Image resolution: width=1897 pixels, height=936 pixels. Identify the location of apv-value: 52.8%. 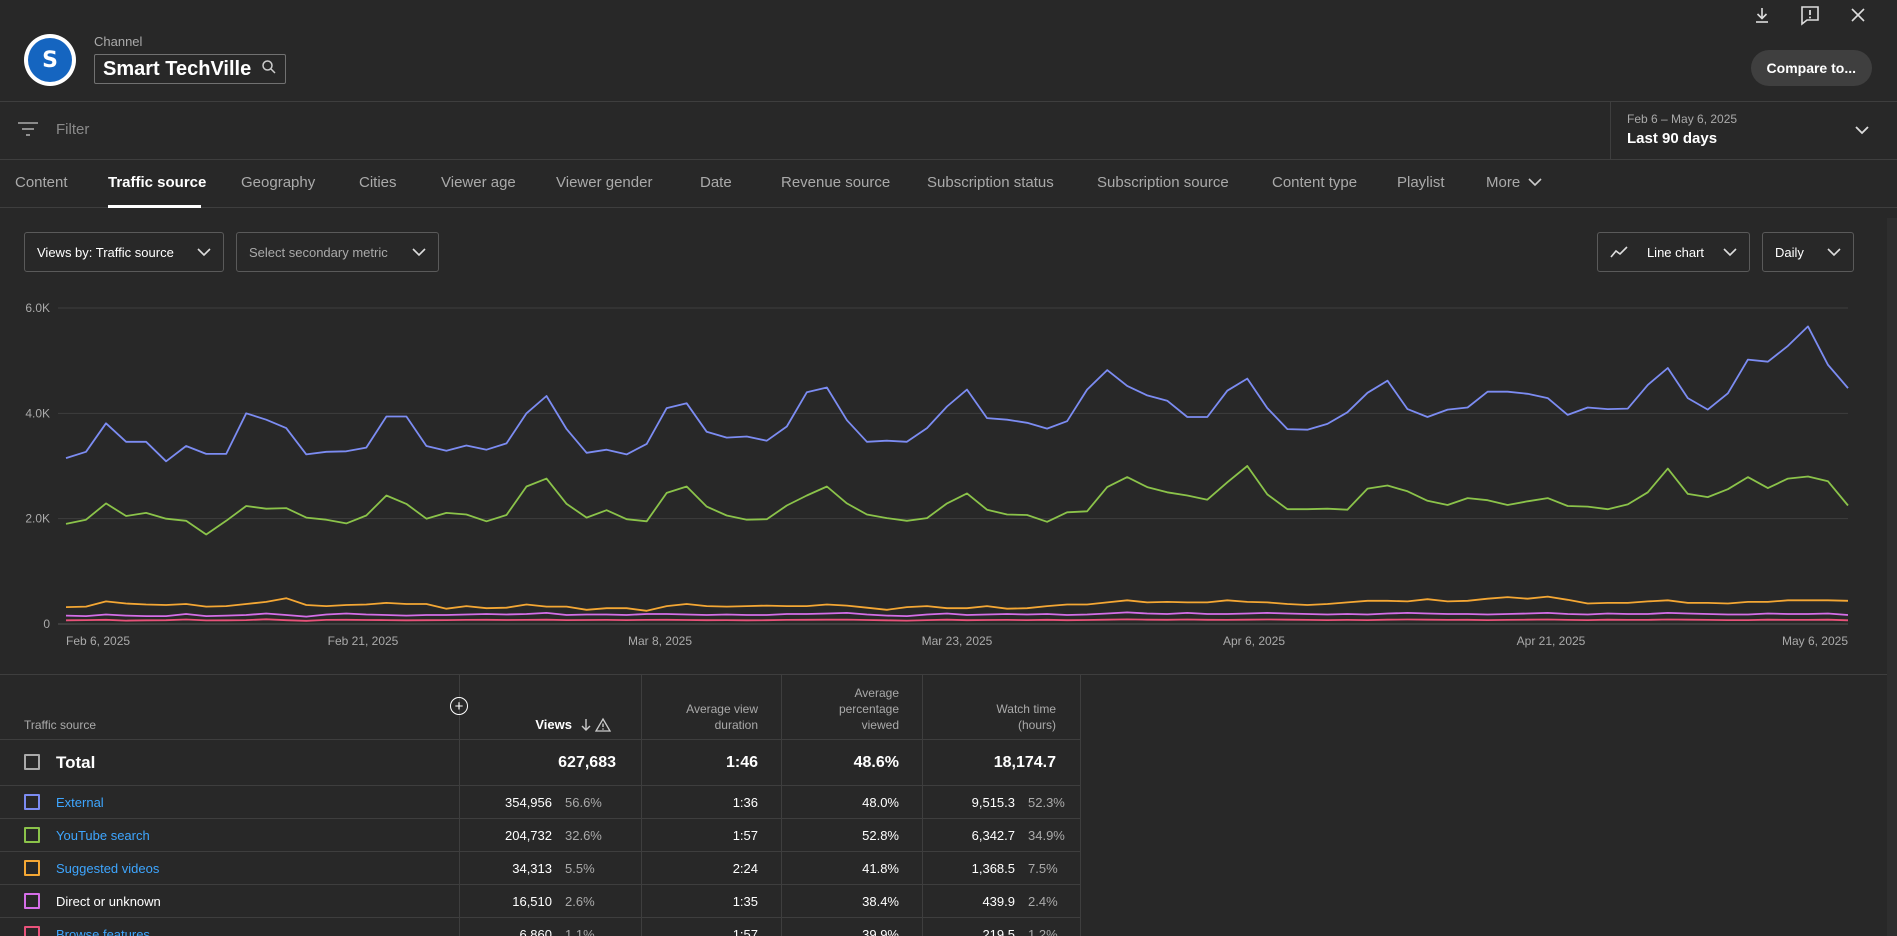
(880, 835).